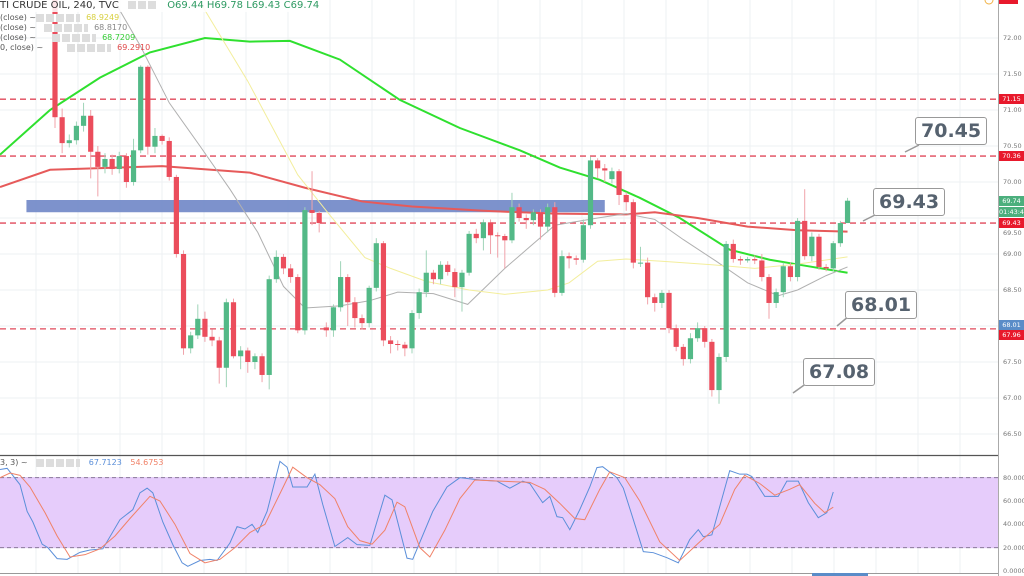 The image size is (1024, 576). I want to click on stoch-legend-buttons, so click(58, 462).